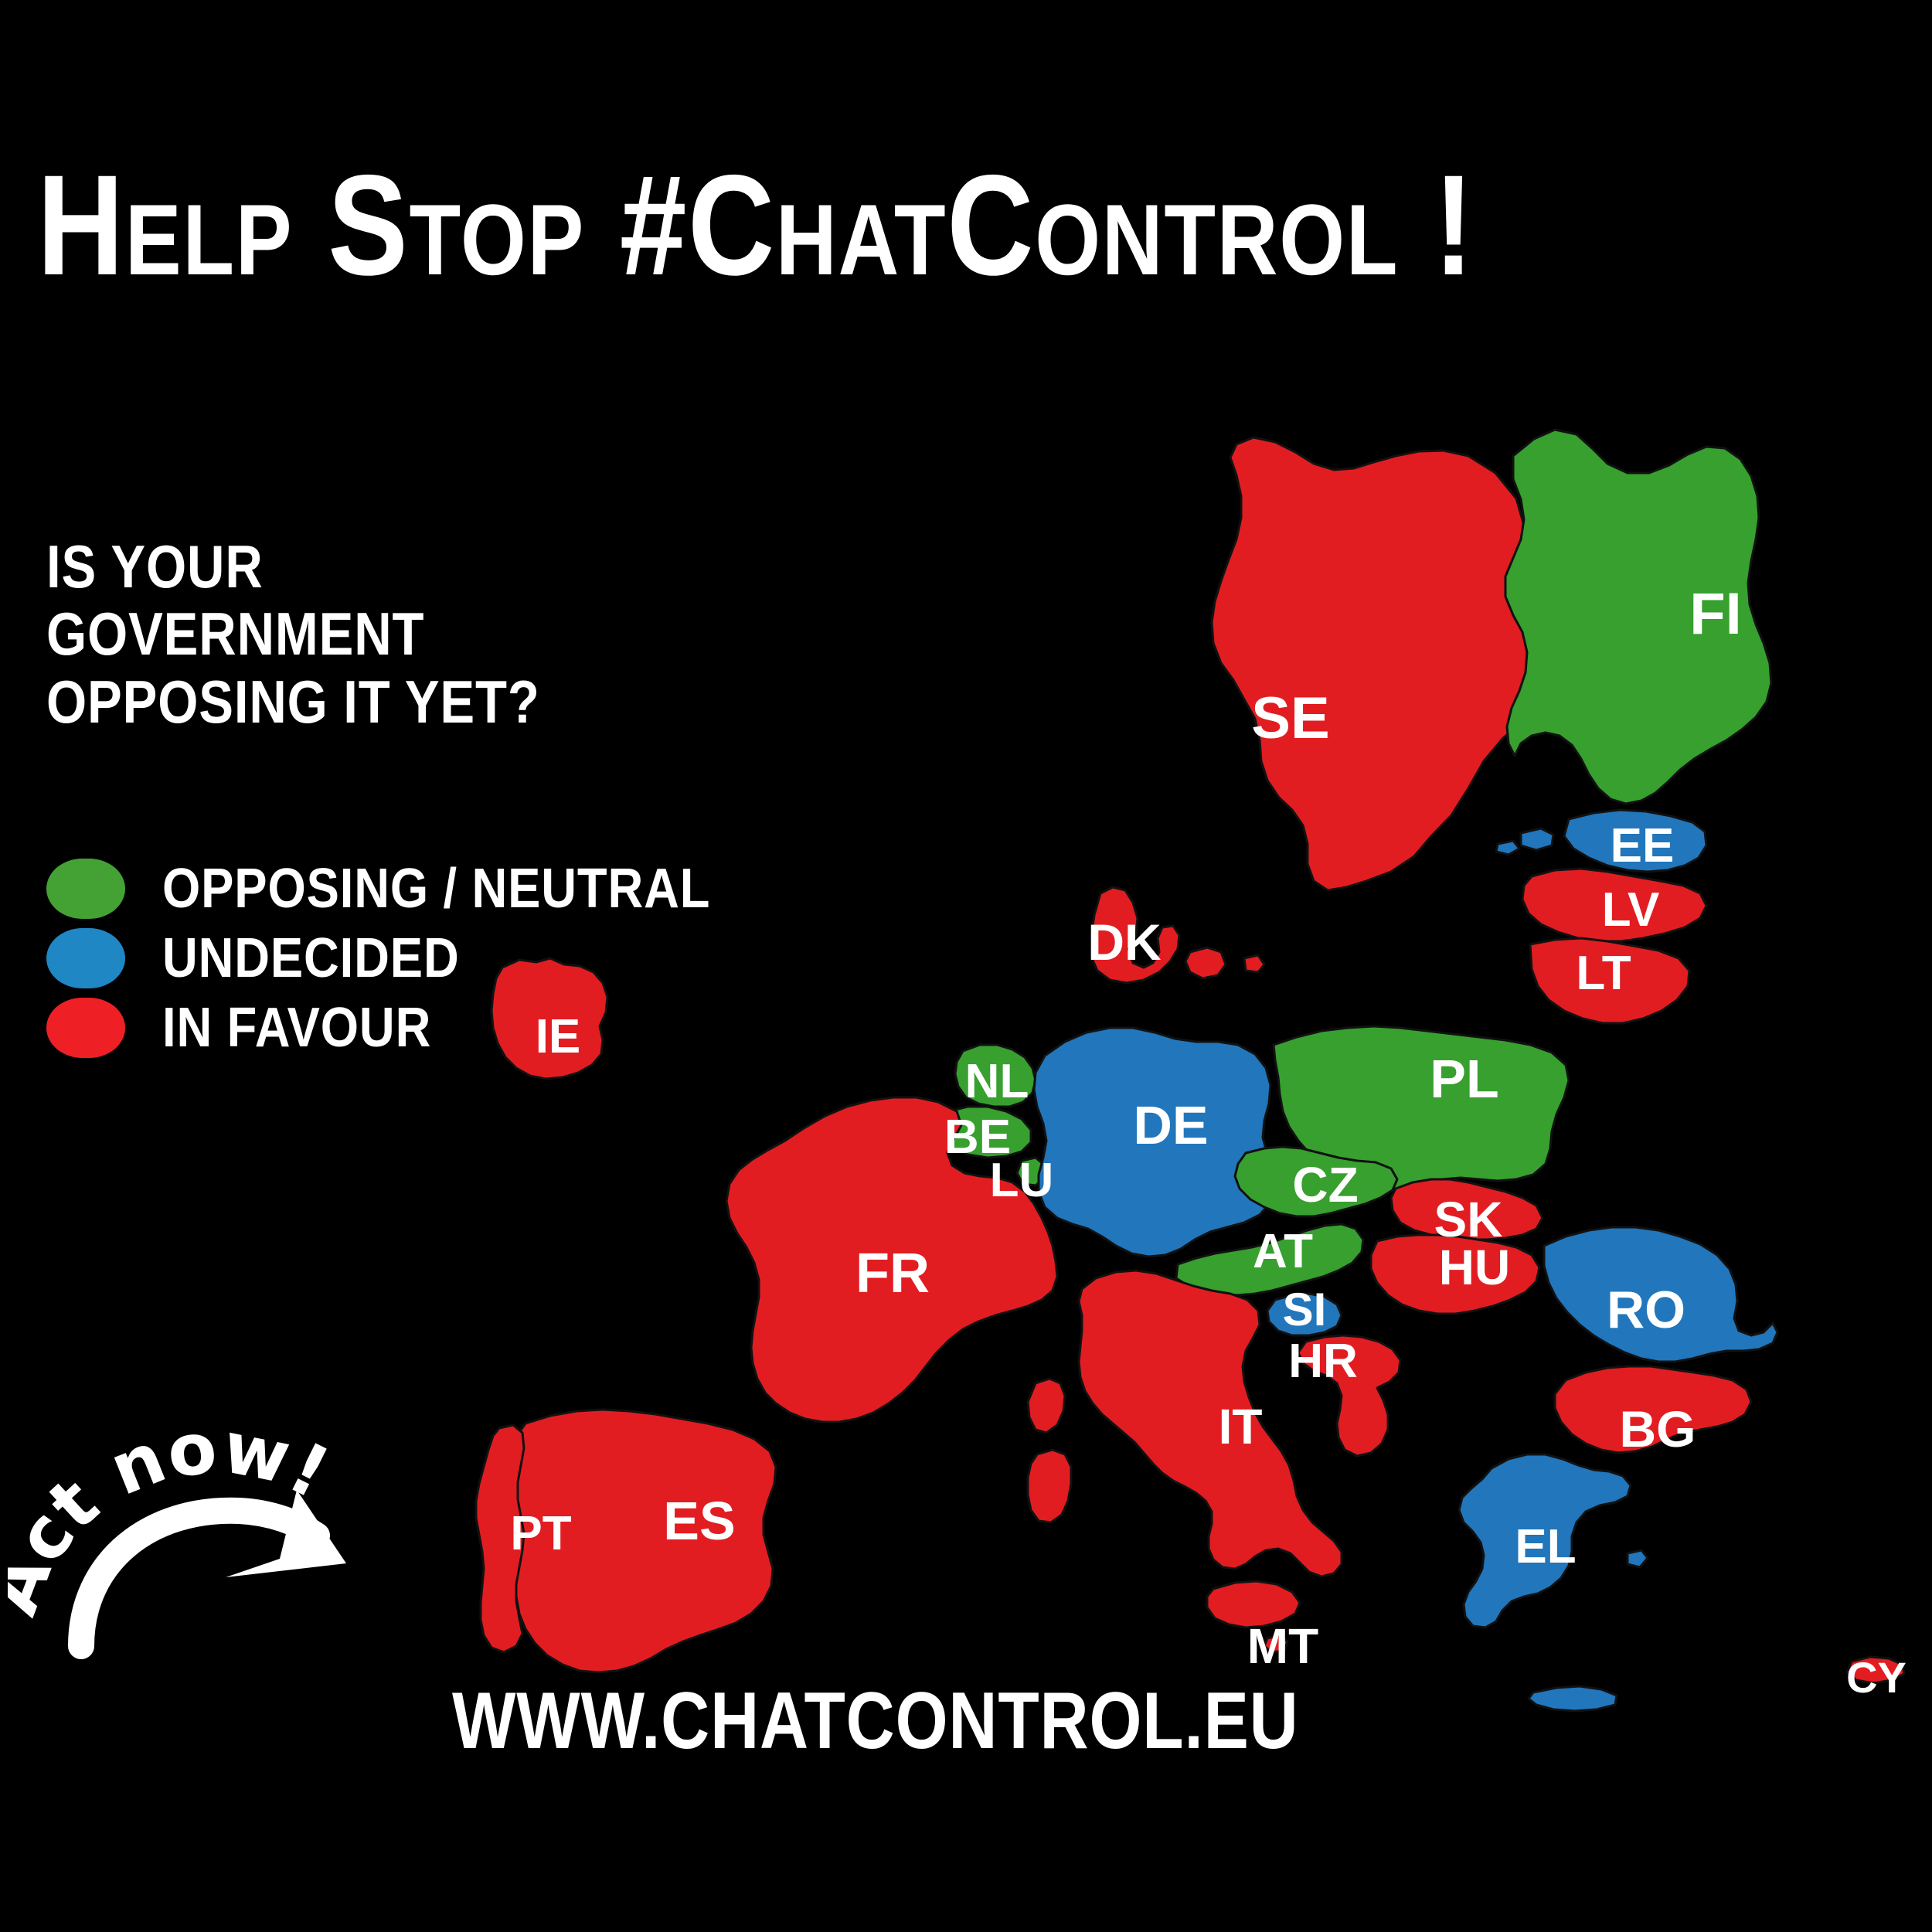 This screenshot has width=1932, height=1932. I want to click on country-shape-HR, so click(1349, 1396).